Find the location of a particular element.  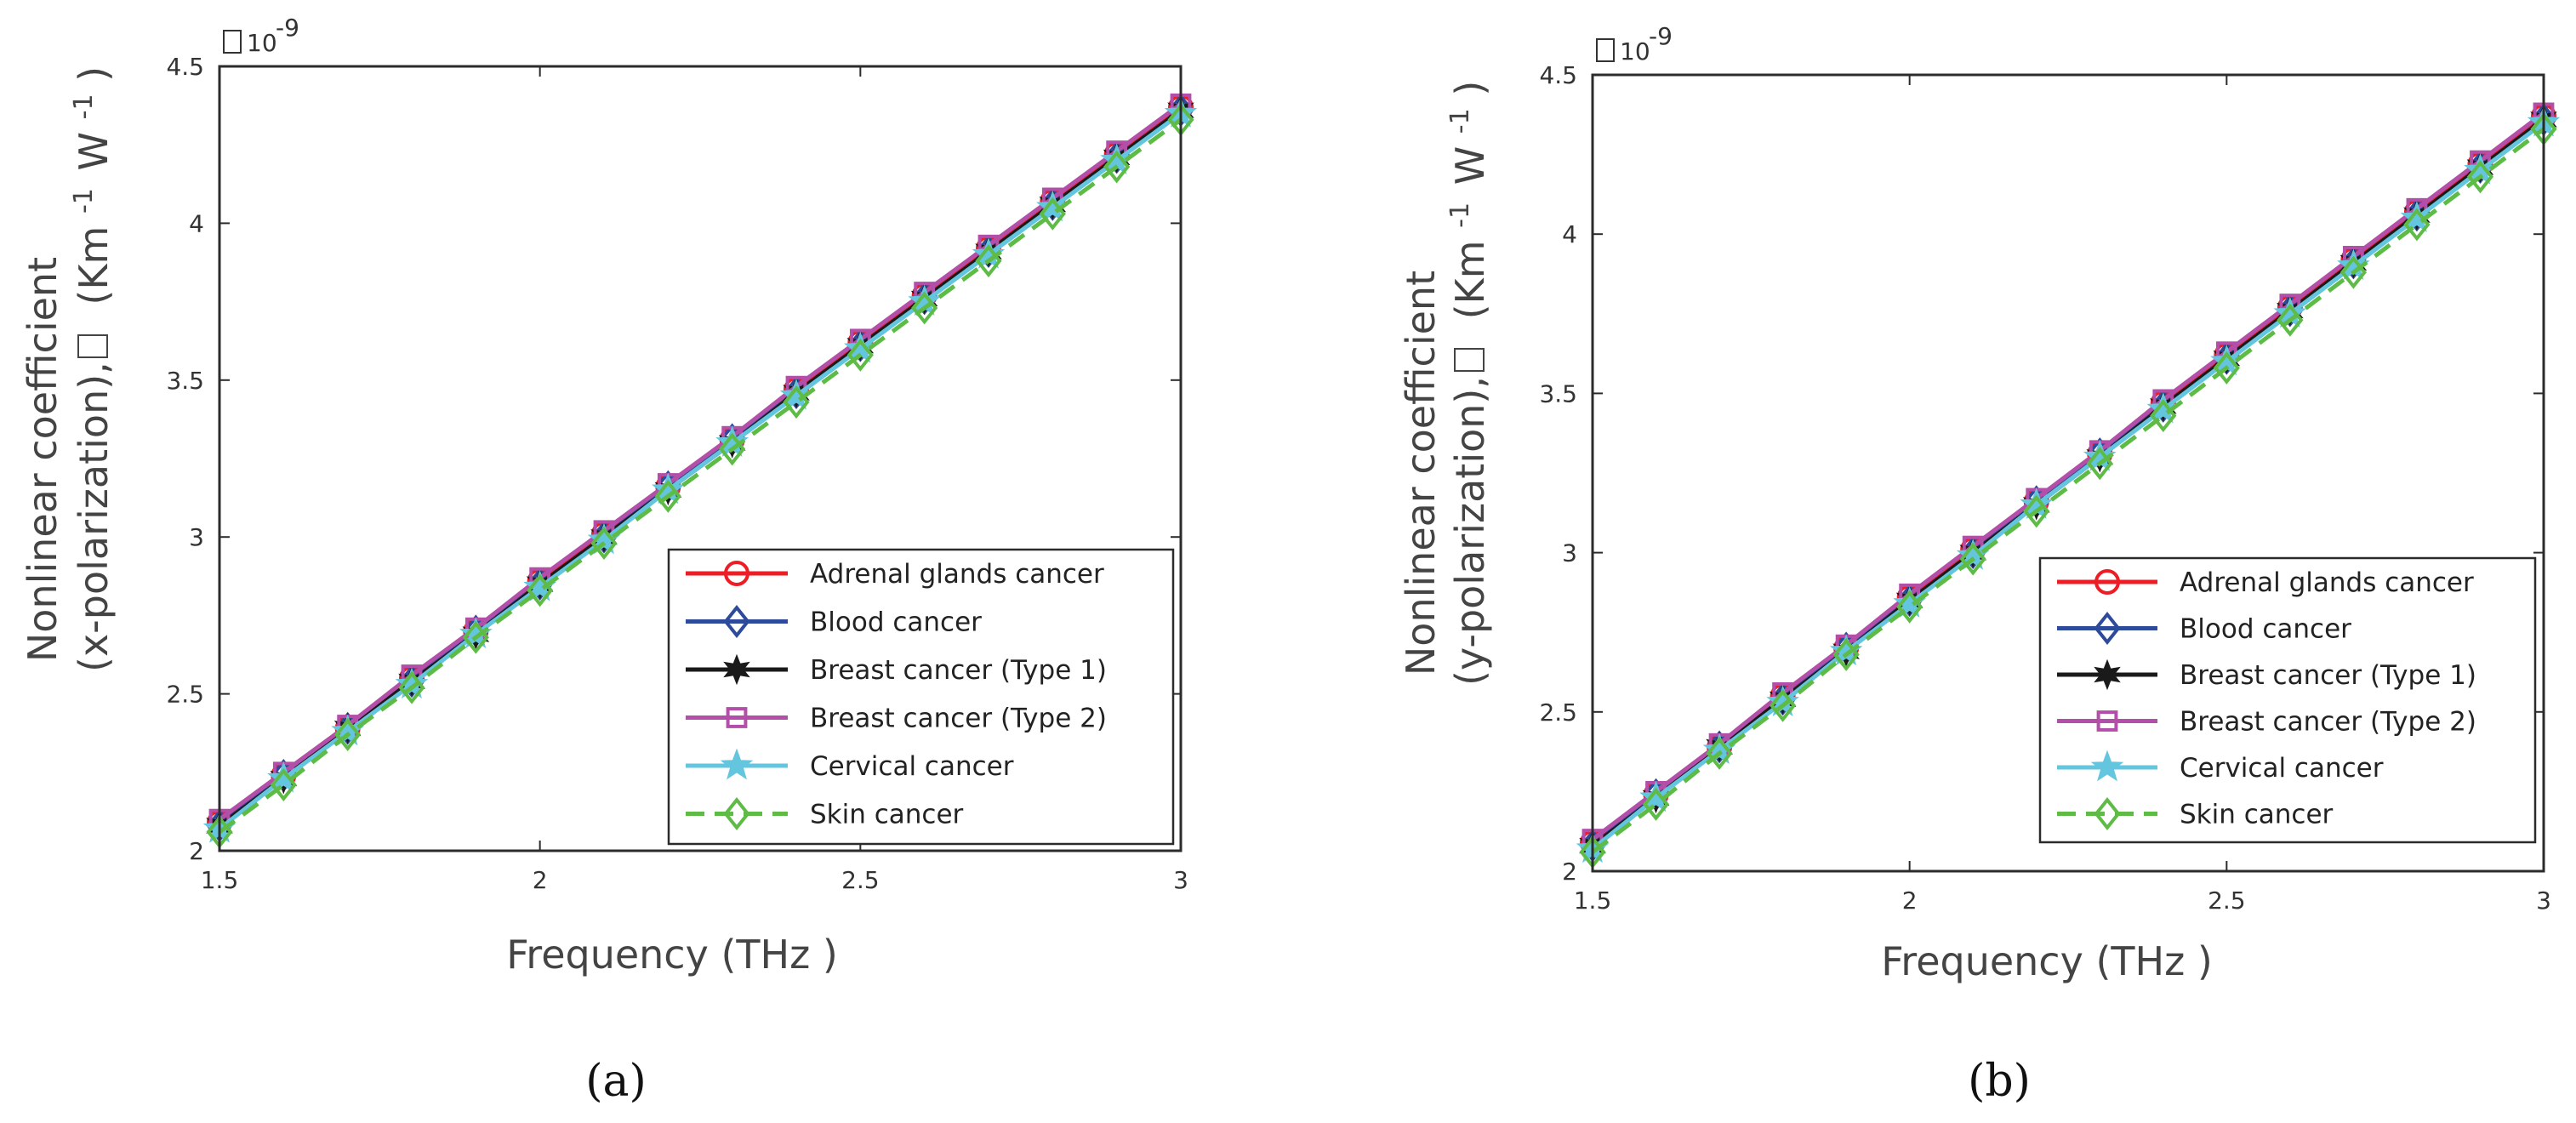

panel-b-ylabel-line2: (y-polarization), (Km -1 W -1 ) is located at coordinates (1462, 383).